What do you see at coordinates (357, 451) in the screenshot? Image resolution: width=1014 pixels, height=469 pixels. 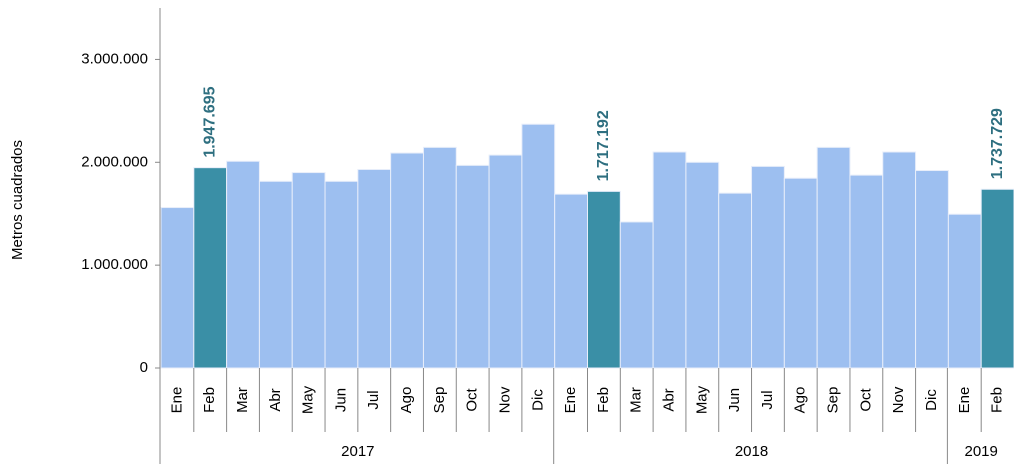 I see `group-label: 2017` at bounding box center [357, 451].